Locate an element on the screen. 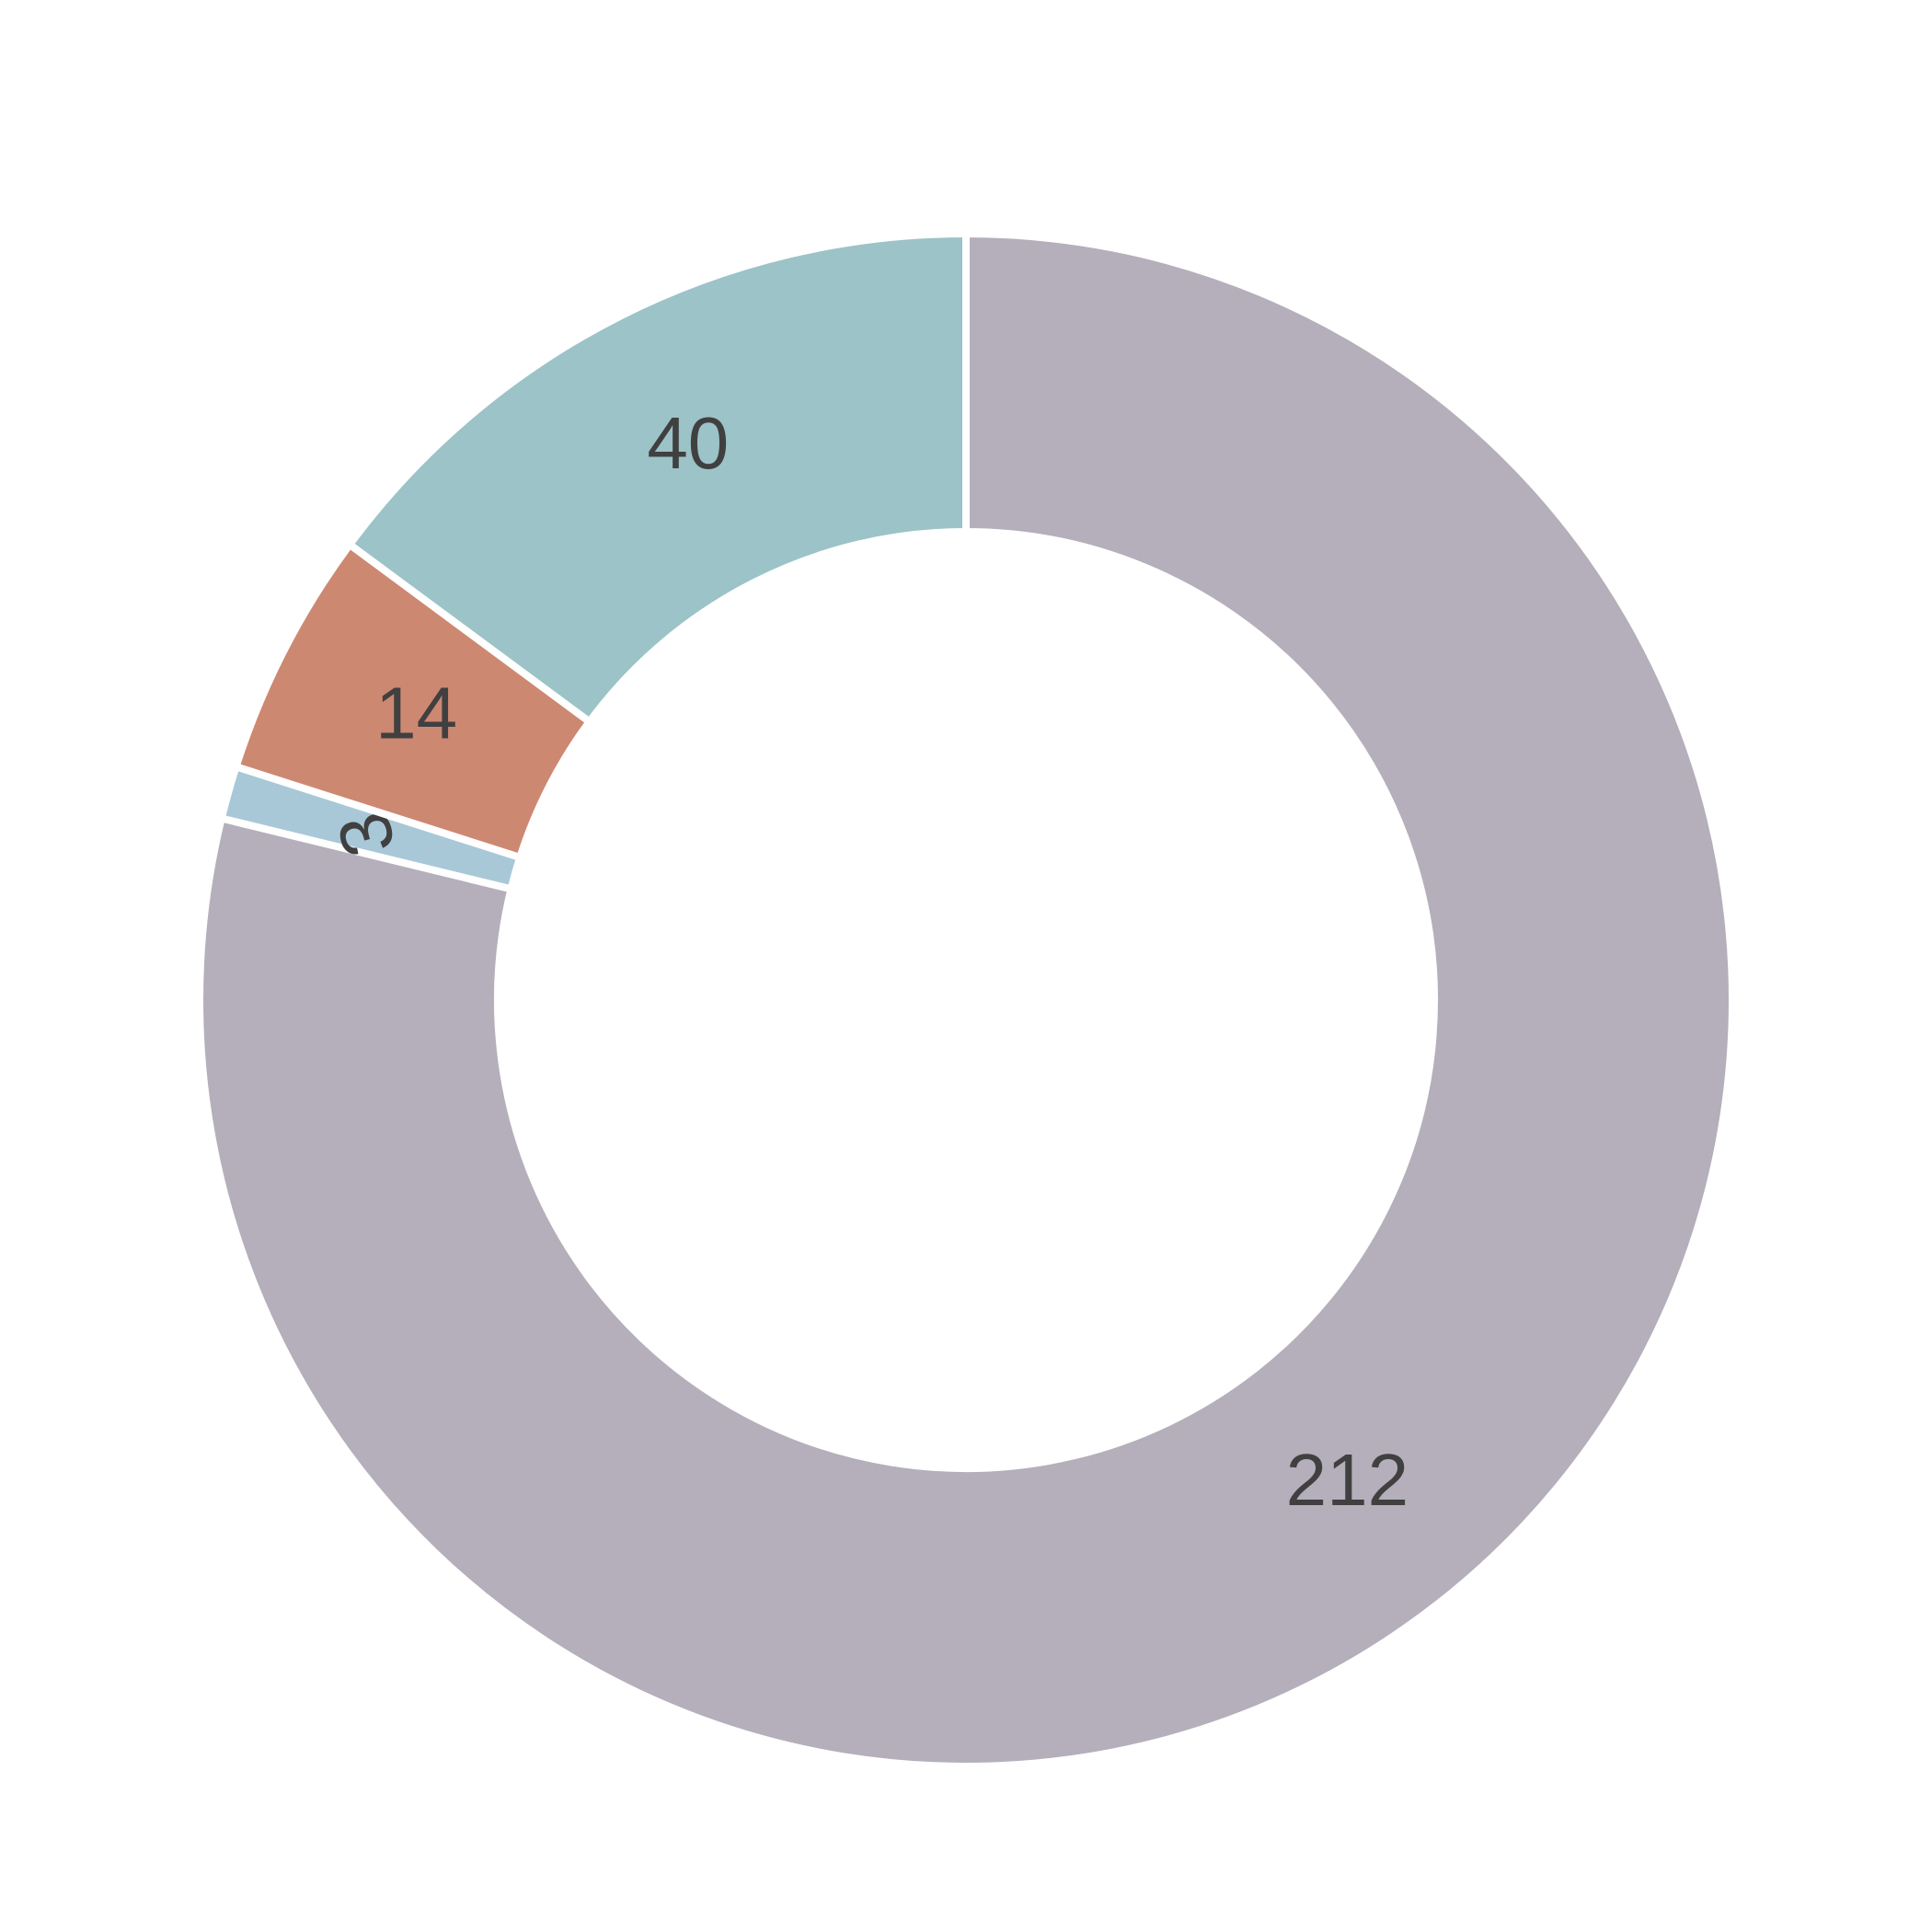  slice is located at coordinates (657, 478).